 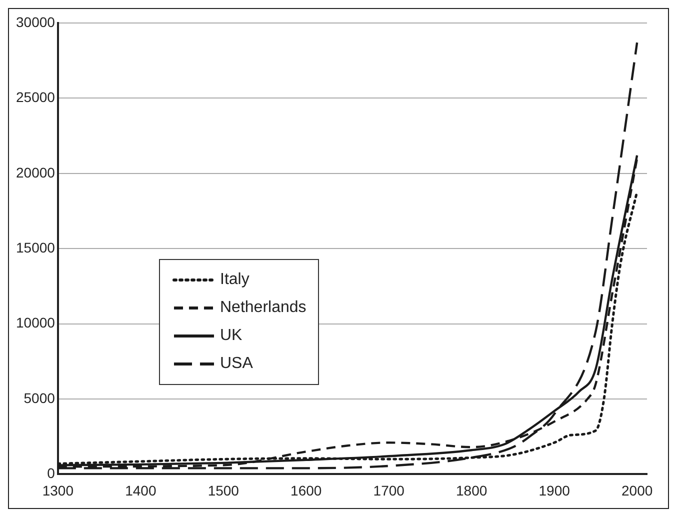 I want to click on legend-label: USA, so click(x=236, y=364).